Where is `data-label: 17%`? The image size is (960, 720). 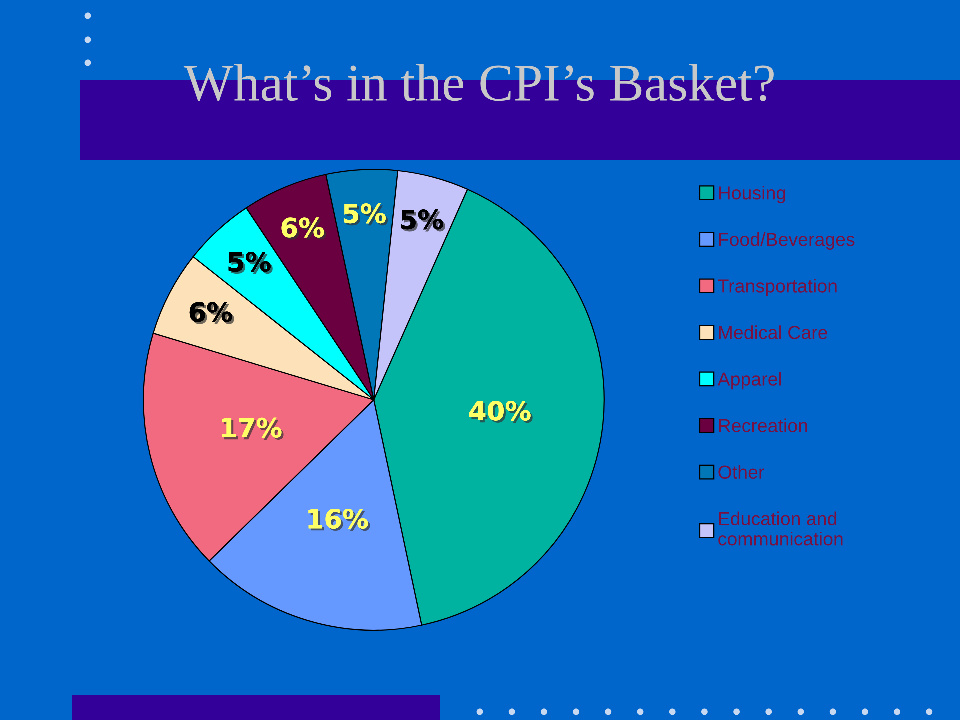
data-label: 17% is located at coordinates (253, 429).